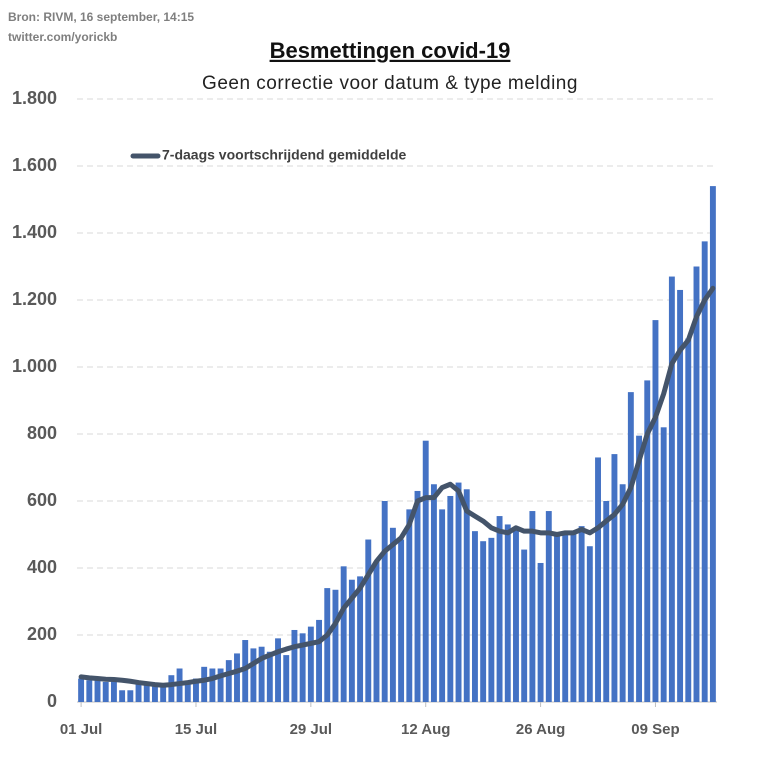 This screenshot has height=757, width=757. Describe the element at coordinates (42, 567) in the screenshot. I see `y-tick-label: 400` at that location.